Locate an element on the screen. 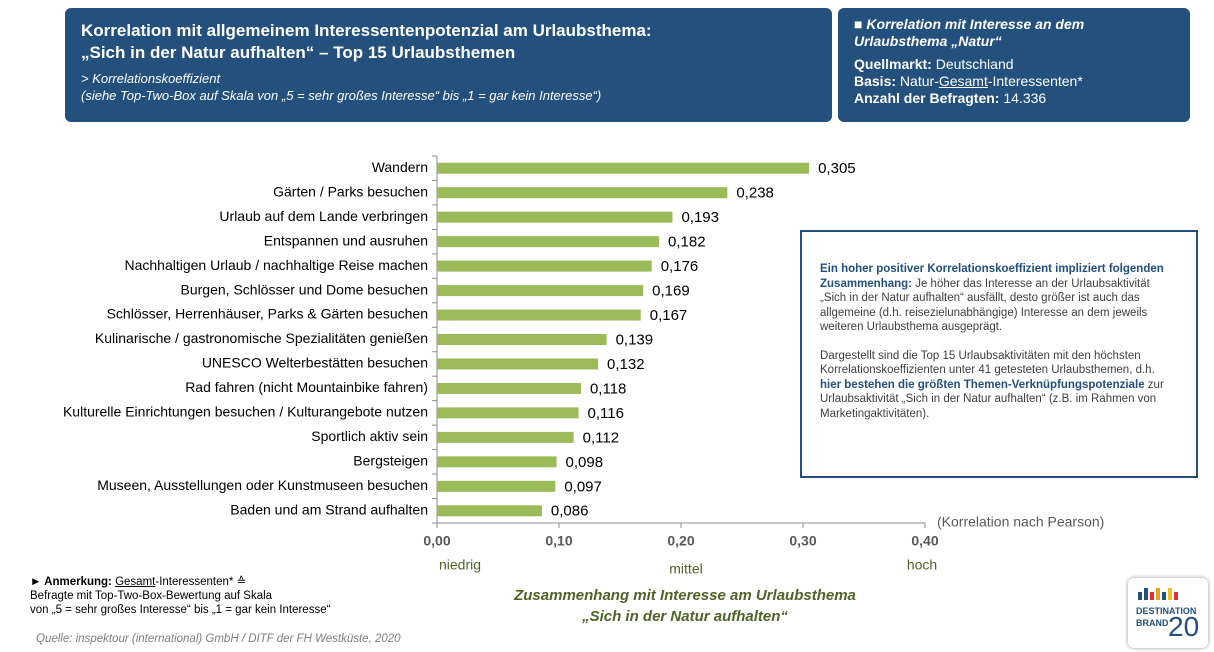 The height and width of the screenshot is (652, 1214). value: Deutschland is located at coordinates (974, 64).